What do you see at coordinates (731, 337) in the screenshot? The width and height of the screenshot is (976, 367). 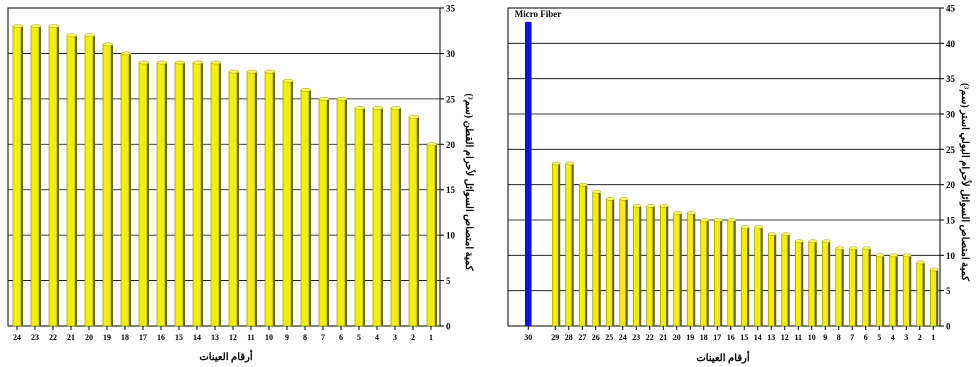 I see `polyester-x-tick-label: 16` at bounding box center [731, 337].